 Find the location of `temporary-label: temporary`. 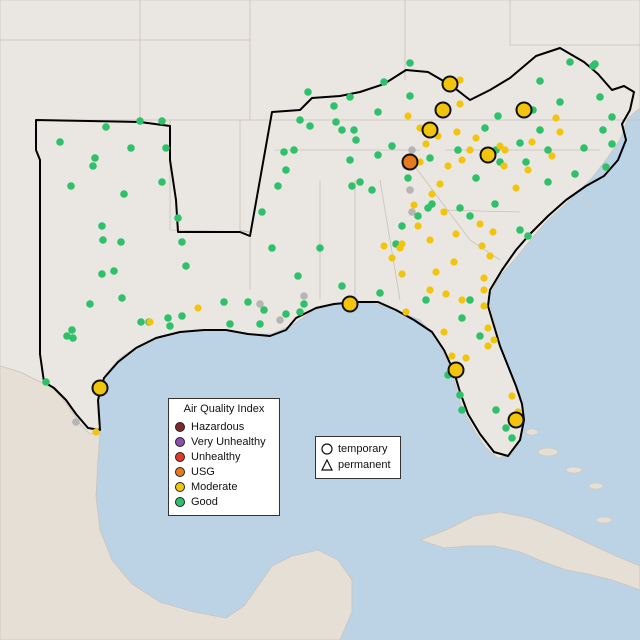

temporary-label: temporary is located at coordinates (363, 449).